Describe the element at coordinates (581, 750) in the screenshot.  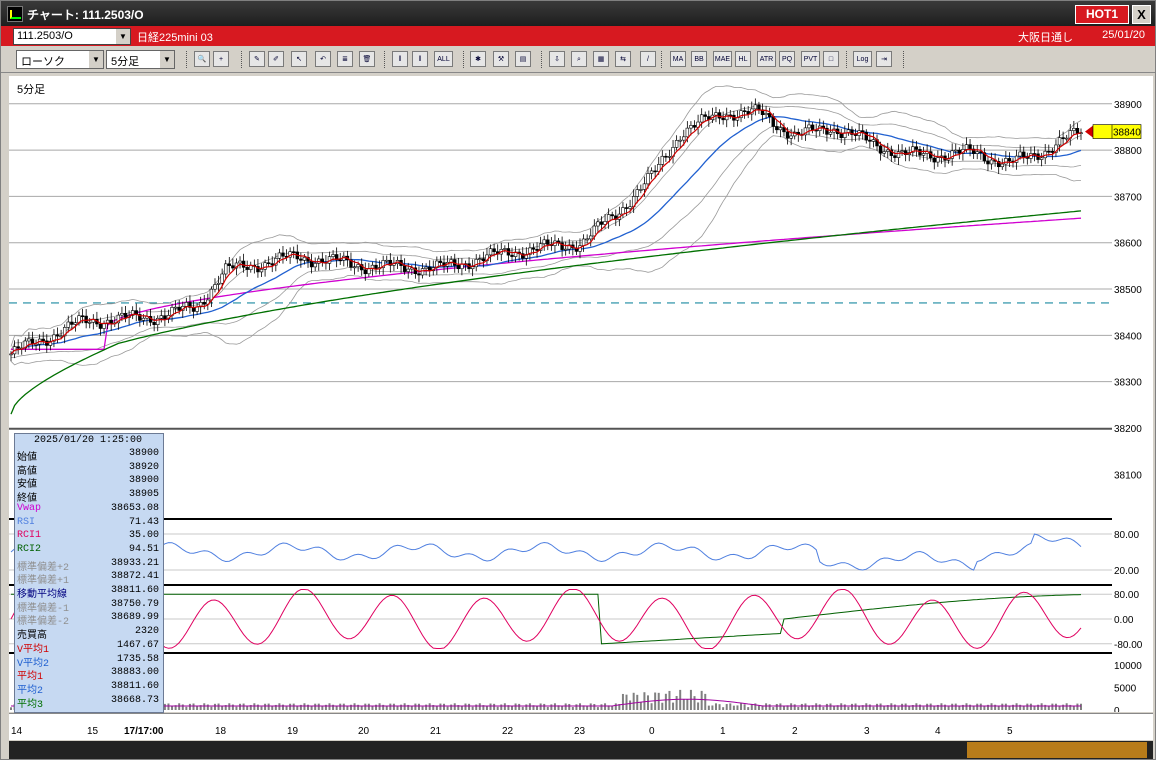
I see `chart-scrollbar` at that location.